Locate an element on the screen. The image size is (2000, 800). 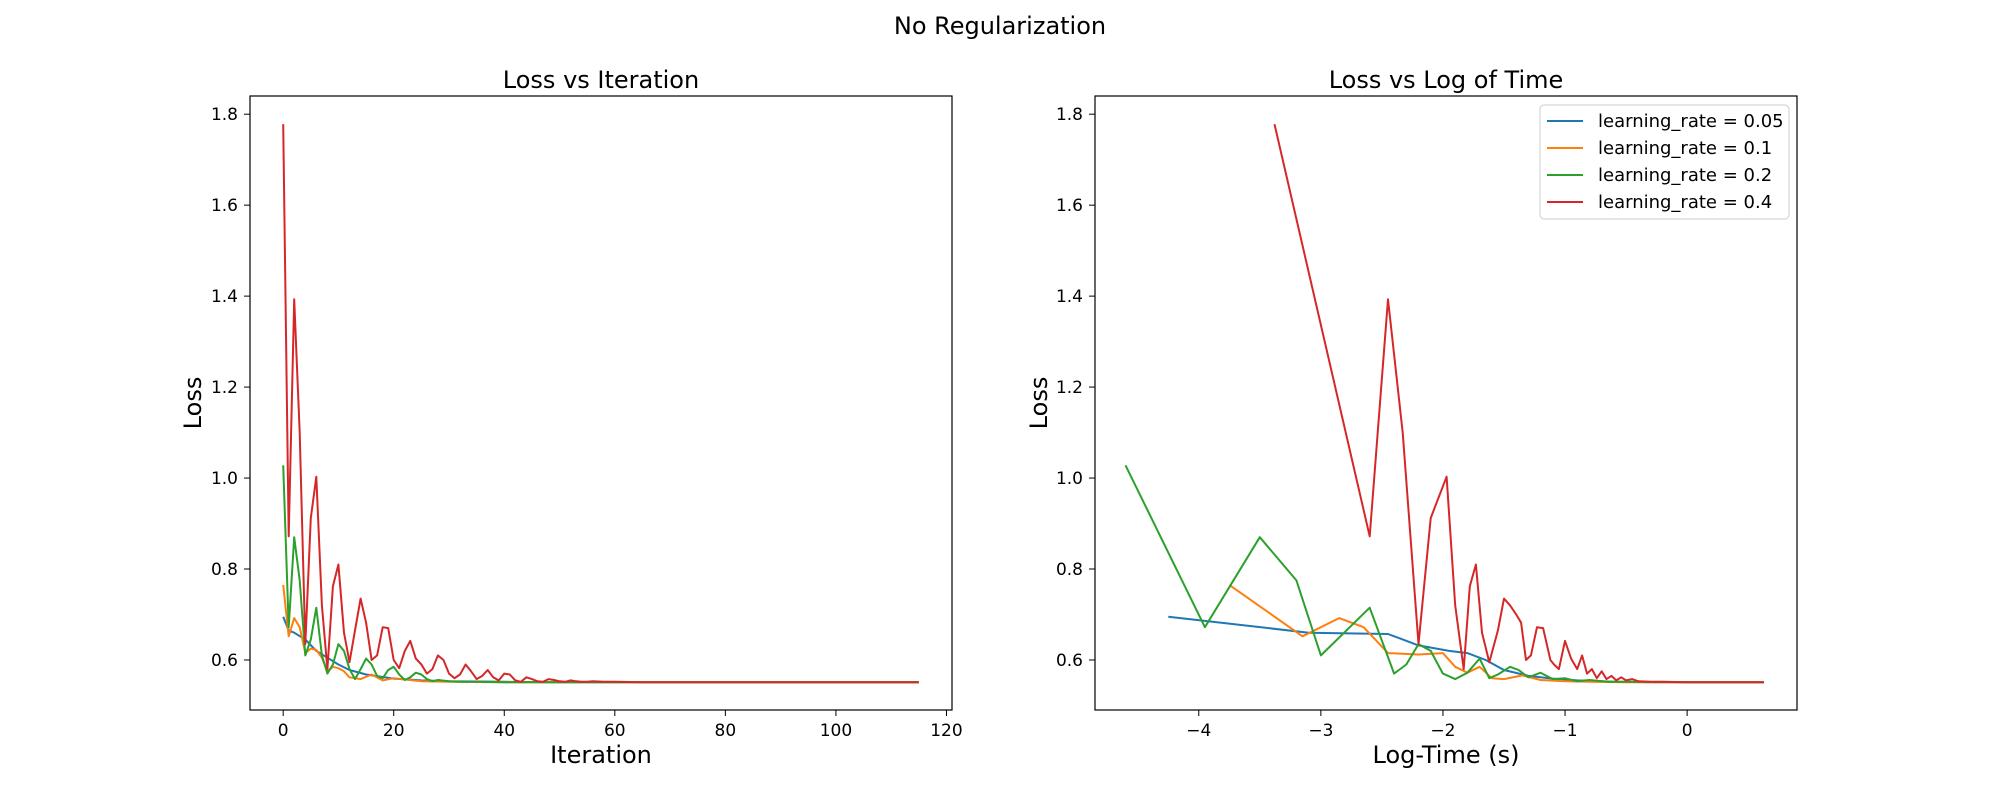
x-ticks-log-time: −4 −3 −2 −1 0 is located at coordinates (1439, 725).